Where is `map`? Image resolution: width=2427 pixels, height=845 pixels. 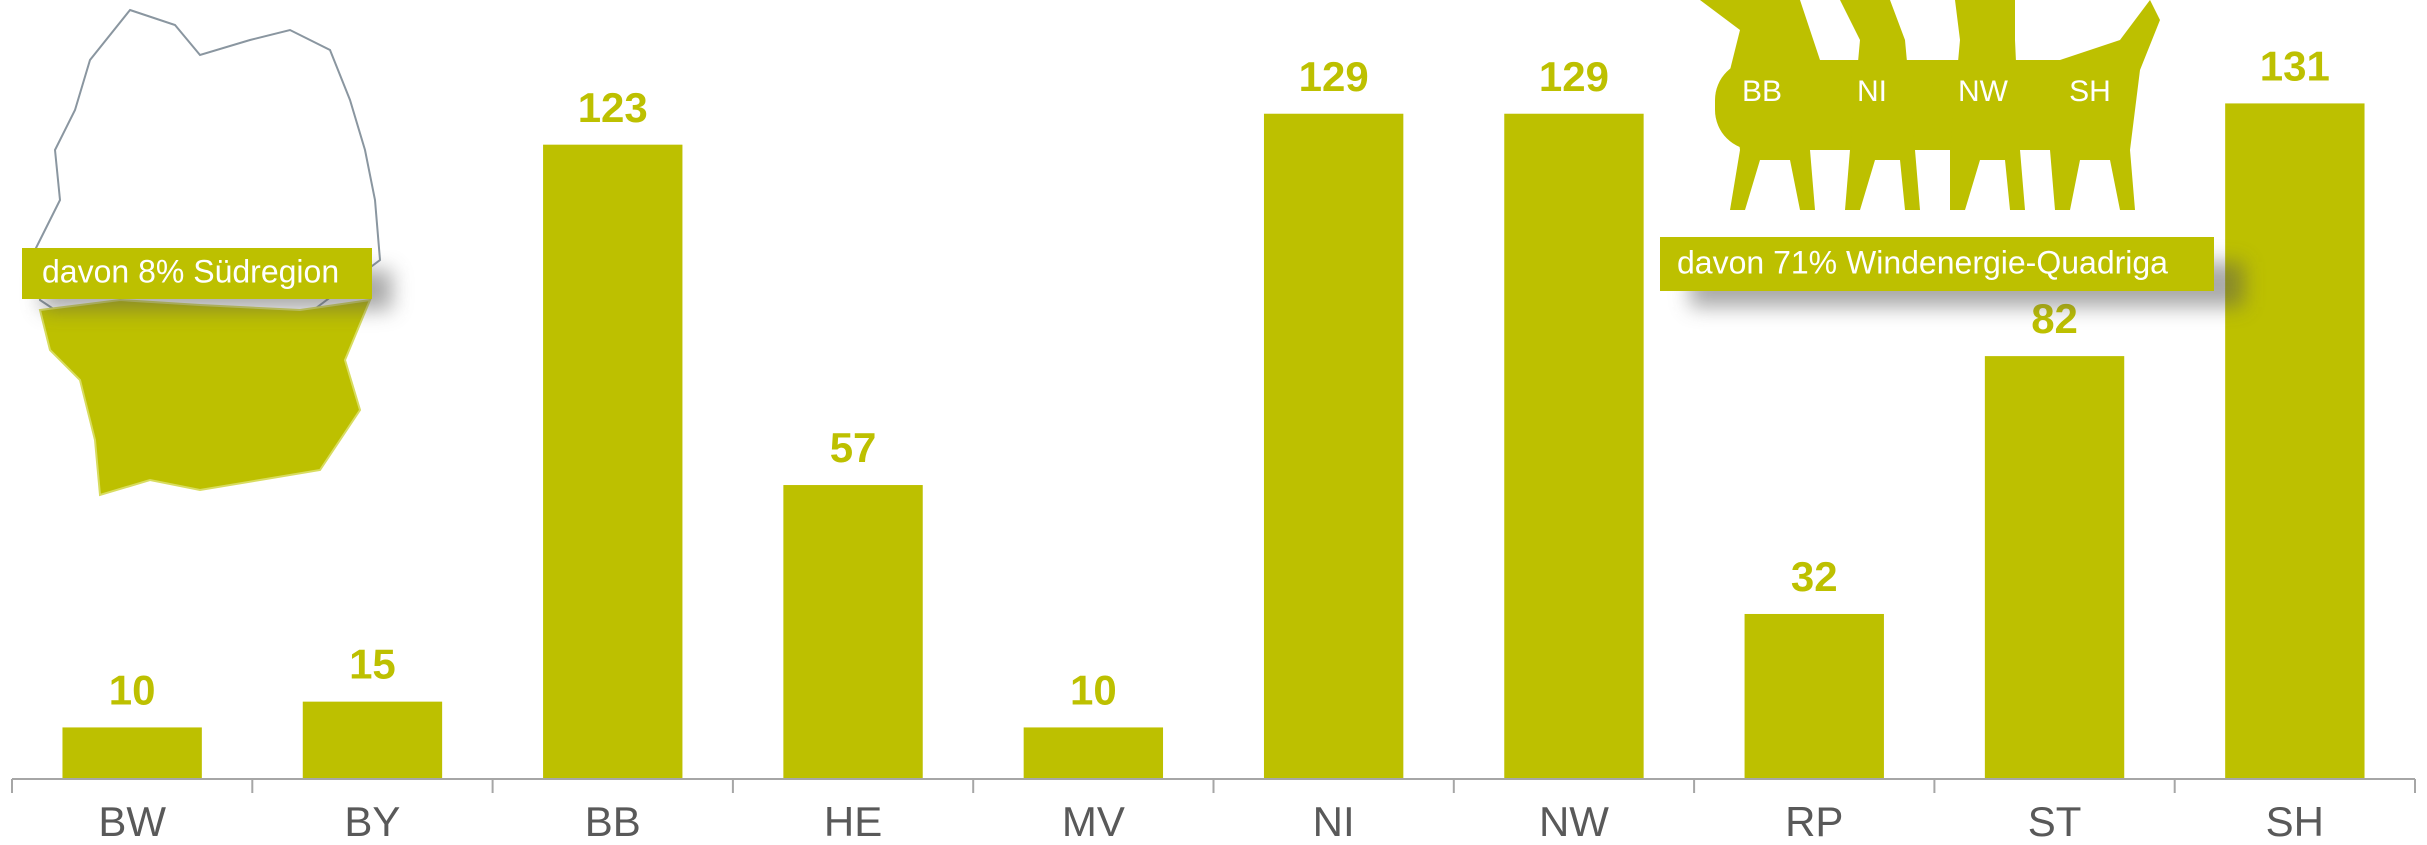
map is located at coordinates (207, 252).